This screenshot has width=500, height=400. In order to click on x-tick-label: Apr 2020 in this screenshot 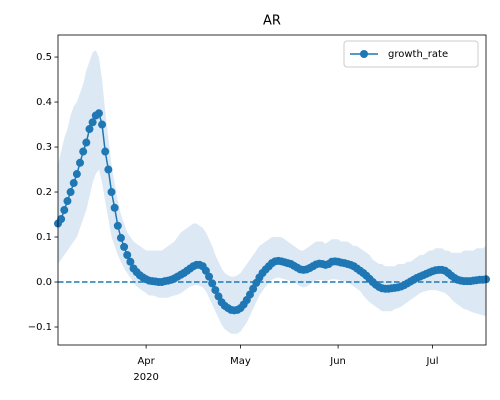, I will do `click(145, 369)`.